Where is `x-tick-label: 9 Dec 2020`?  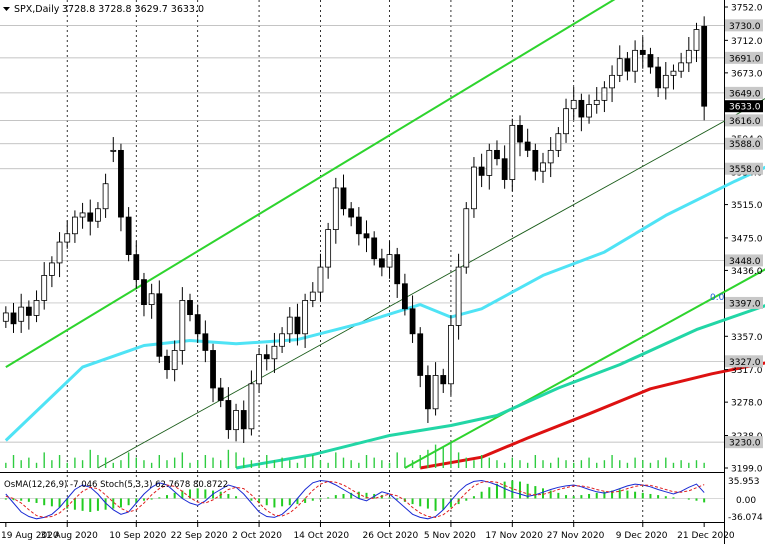 x-tick-label: 9 Dec 2020 is located at coordinates (642, 536).